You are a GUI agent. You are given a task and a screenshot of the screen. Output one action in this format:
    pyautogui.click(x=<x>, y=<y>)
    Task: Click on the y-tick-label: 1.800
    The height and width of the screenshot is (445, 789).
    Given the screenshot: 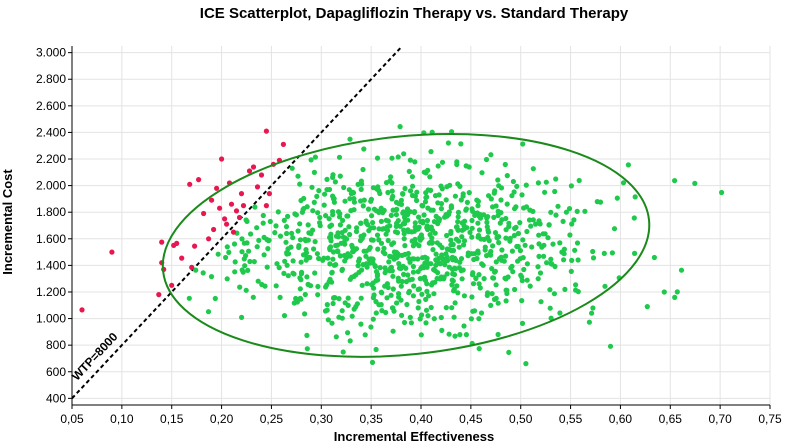 What is the action you would take?
    pyautogui.click(x=51, y=212)
    